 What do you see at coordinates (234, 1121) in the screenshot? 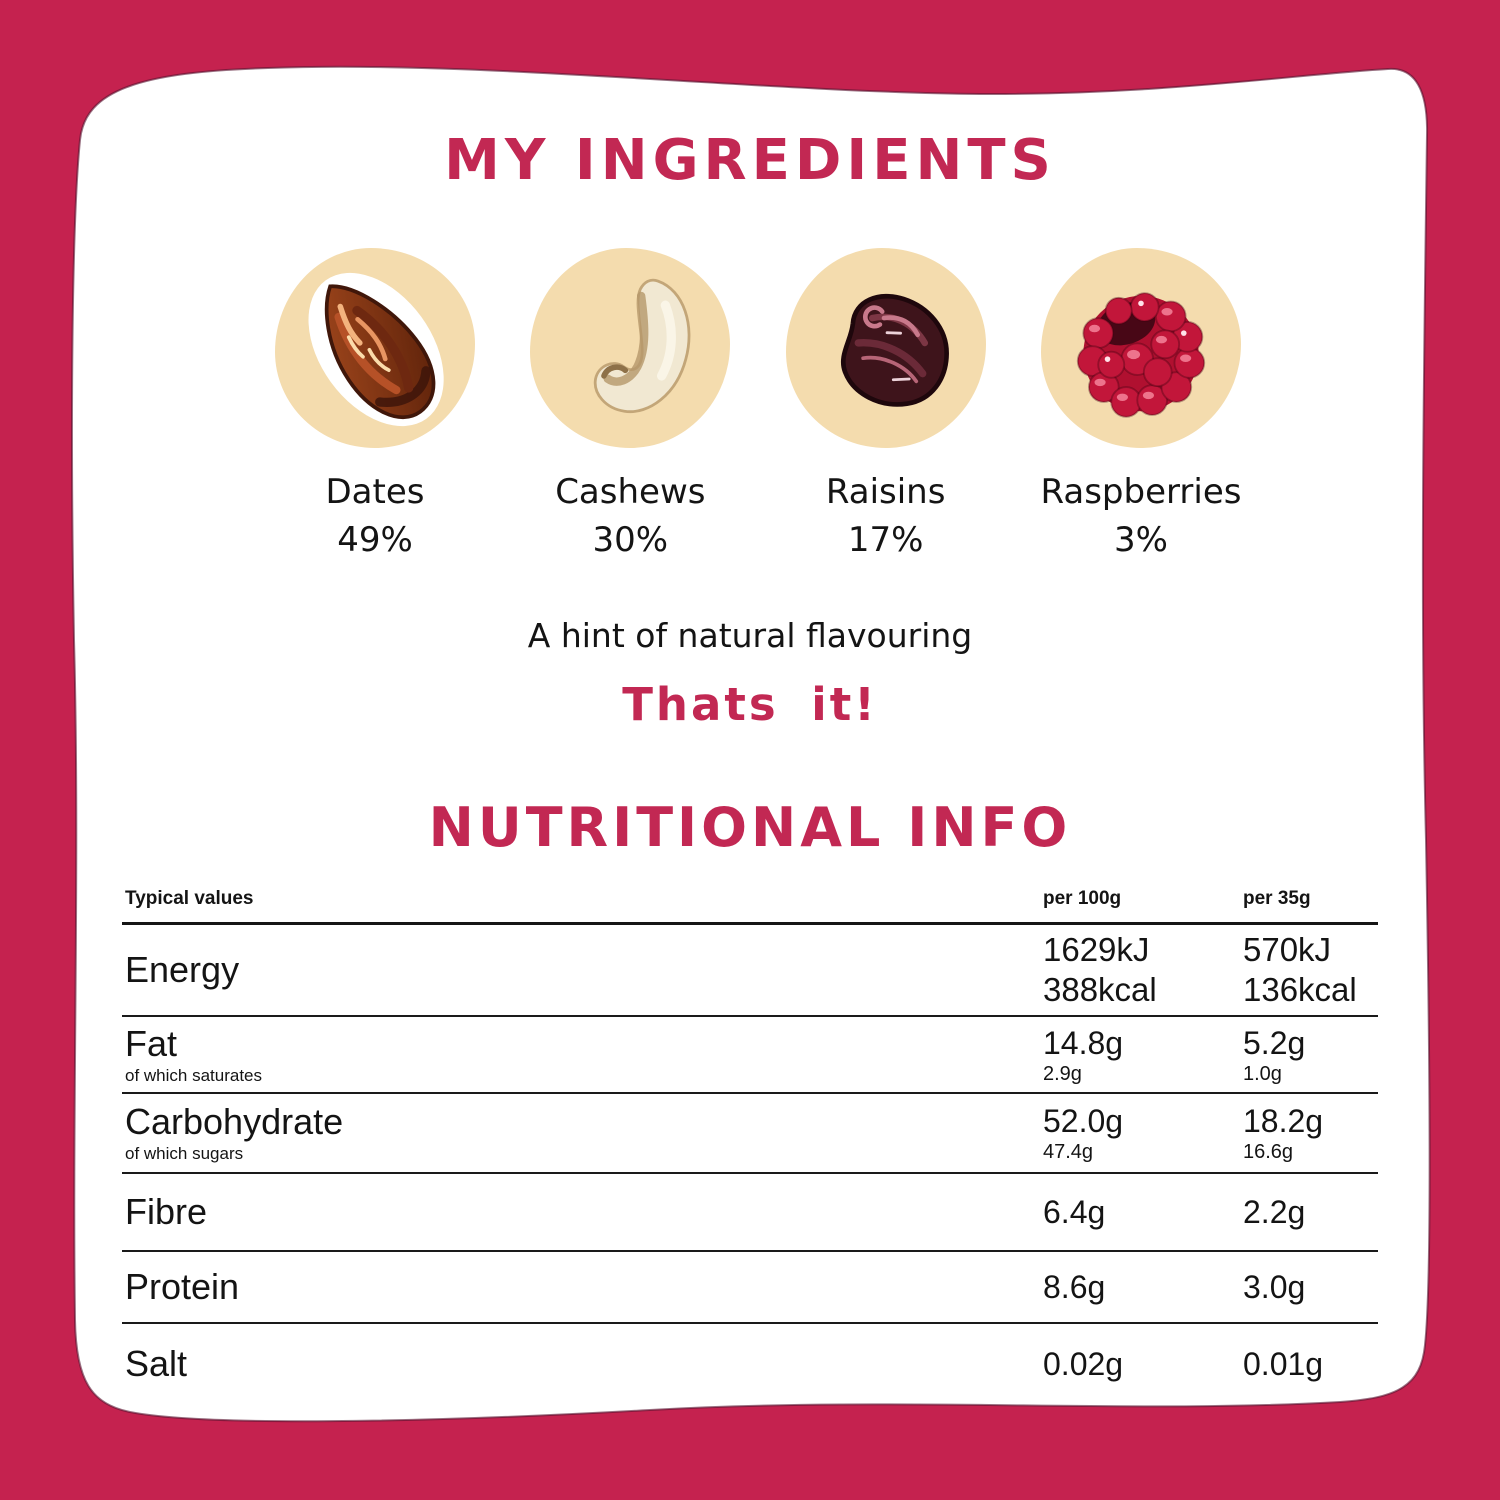
I see `row-label: Carbohydrate` at bounding box center [234, 1121].